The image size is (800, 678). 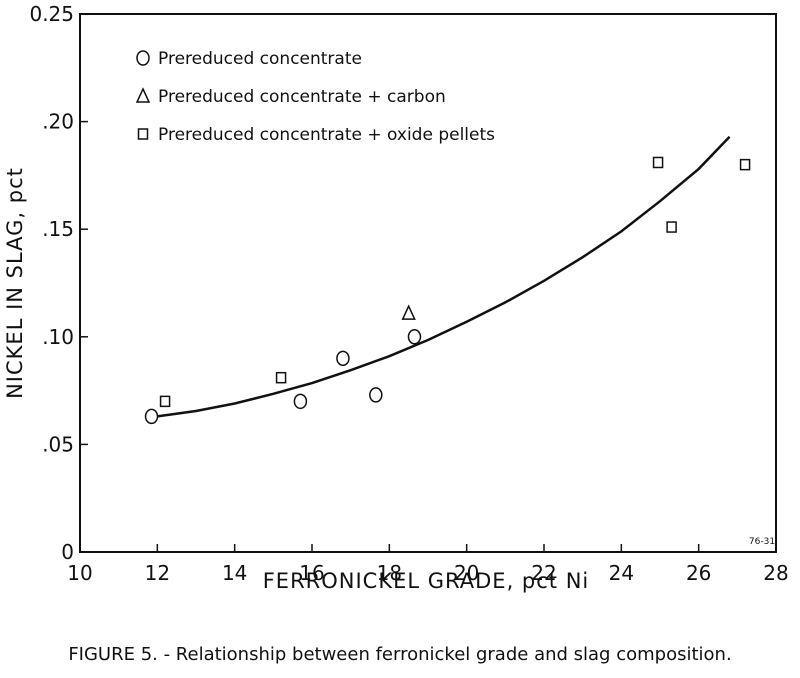 I want to click on legend-label: Prereduced concentrate + oxide pellets, so click(x=326, y=135).